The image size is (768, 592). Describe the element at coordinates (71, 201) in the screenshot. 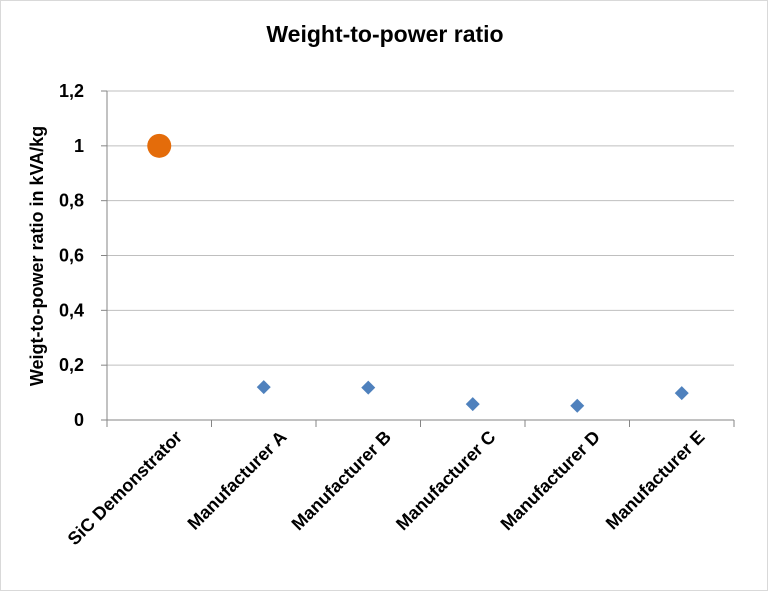

I see `y-tick-label: 0,8` at that location.